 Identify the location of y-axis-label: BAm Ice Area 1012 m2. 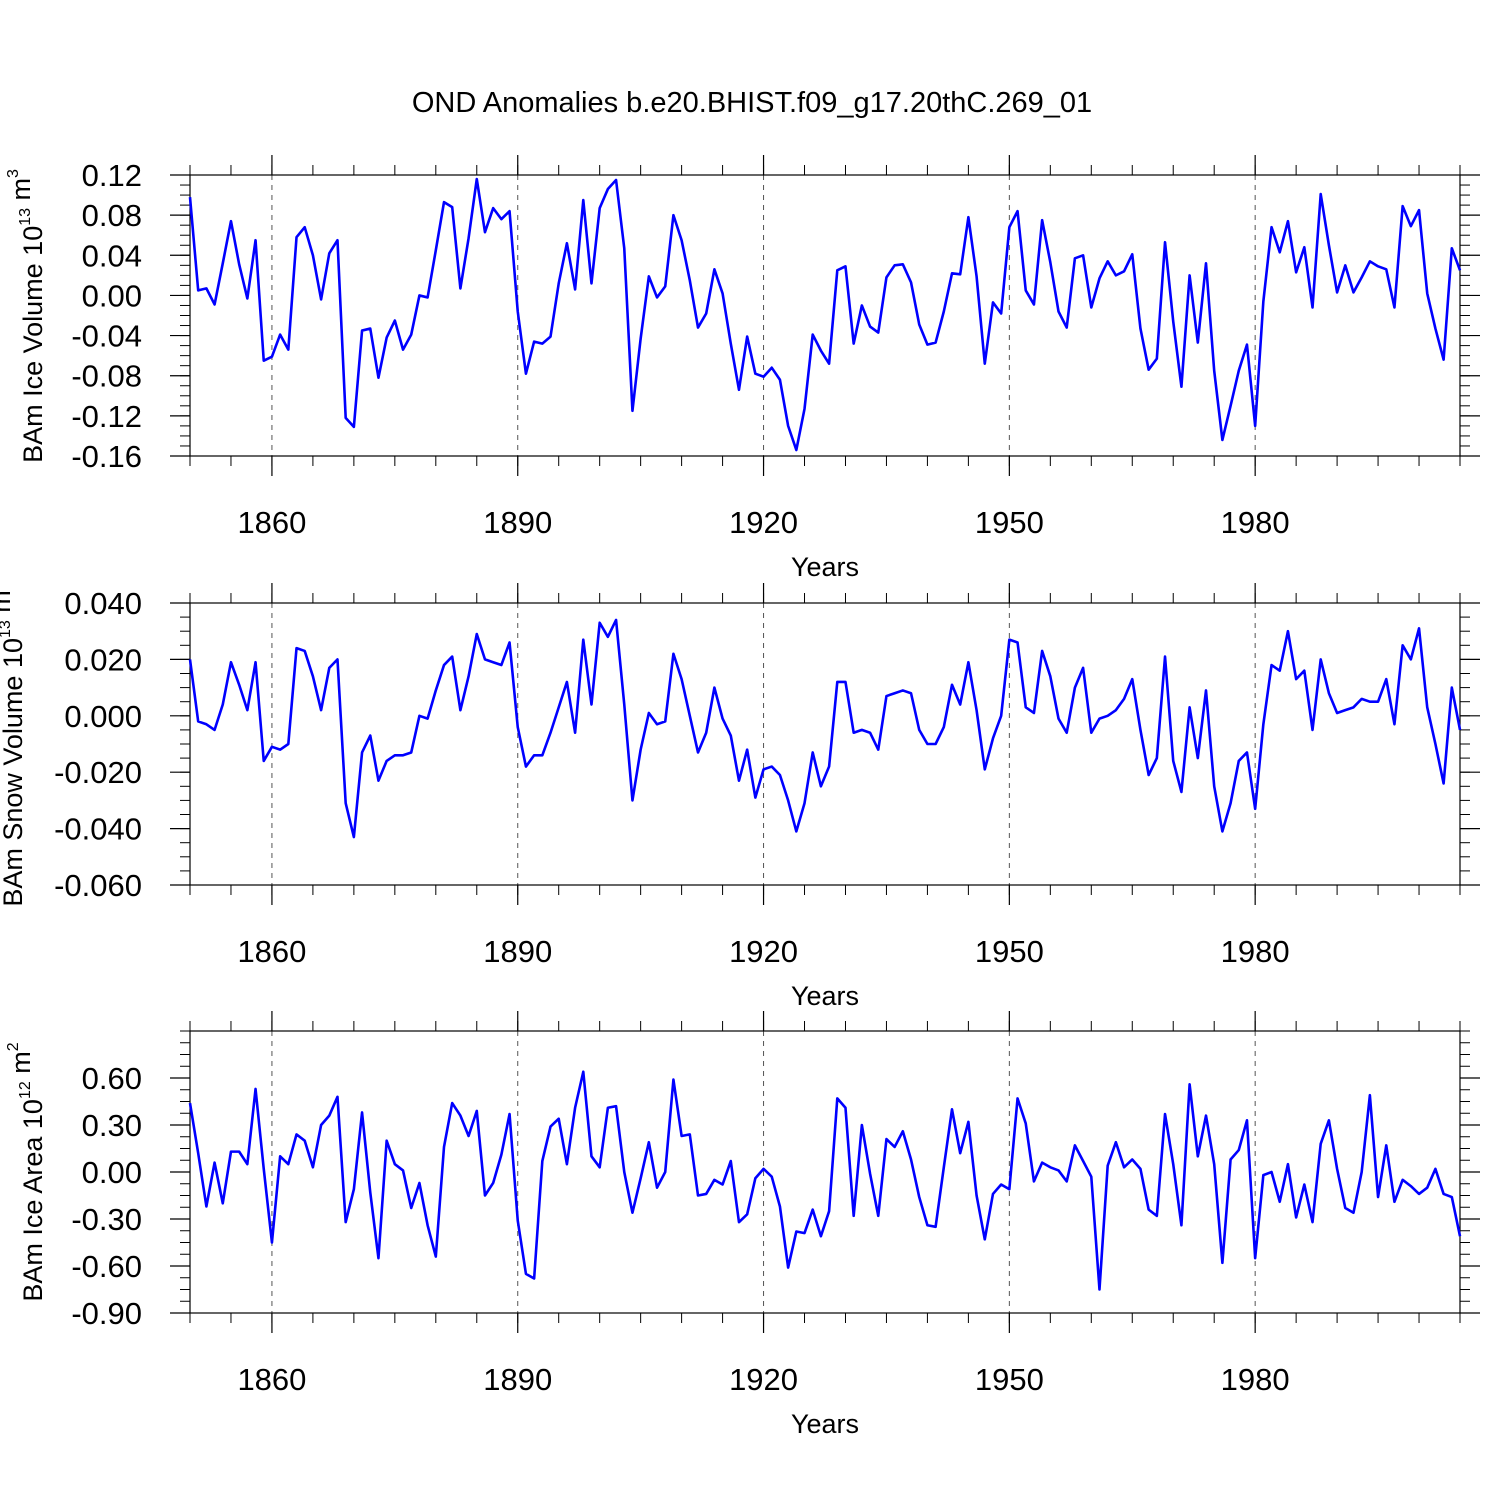
(26, 1171).